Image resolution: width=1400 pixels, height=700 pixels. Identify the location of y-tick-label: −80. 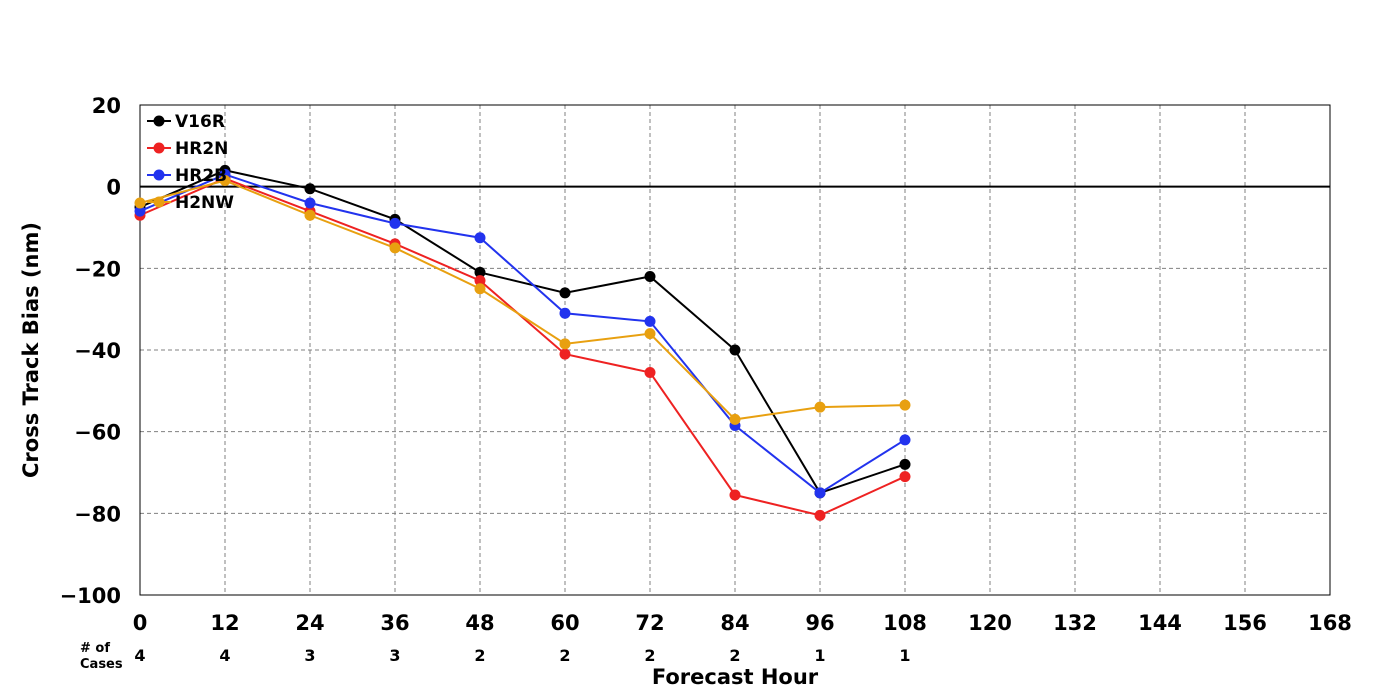
(97, 514).